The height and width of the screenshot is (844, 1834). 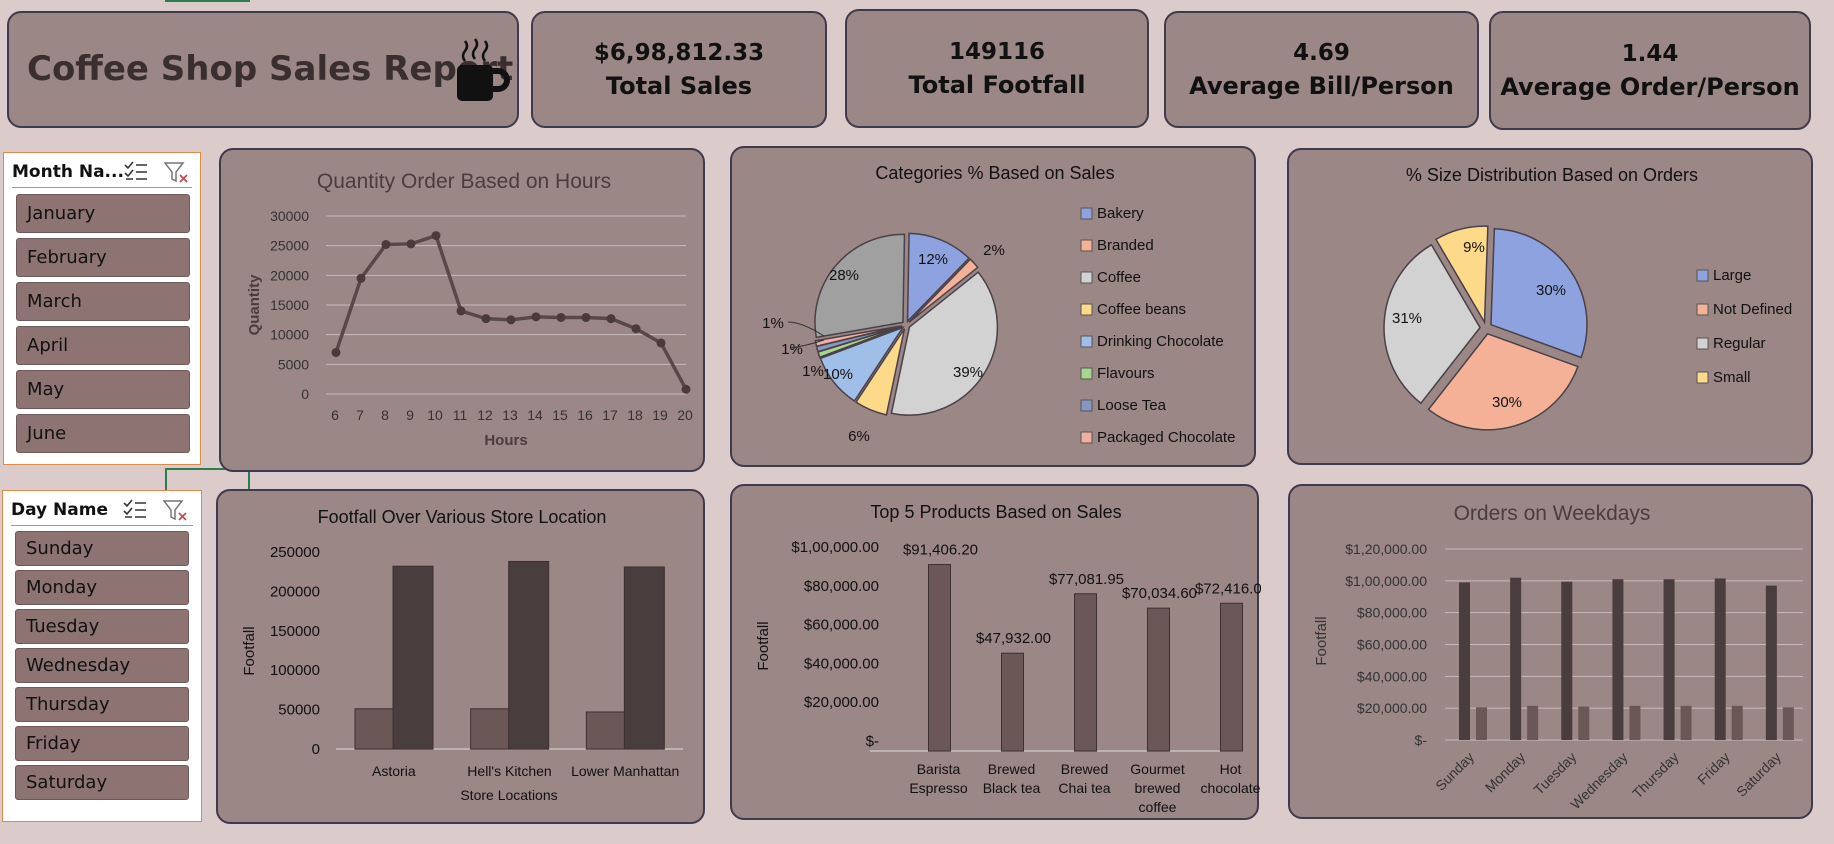 What do you see at coordinates (103, 433) in the screenshot?
I see `slicer-item-june: June` at bounding box center [103, 433].